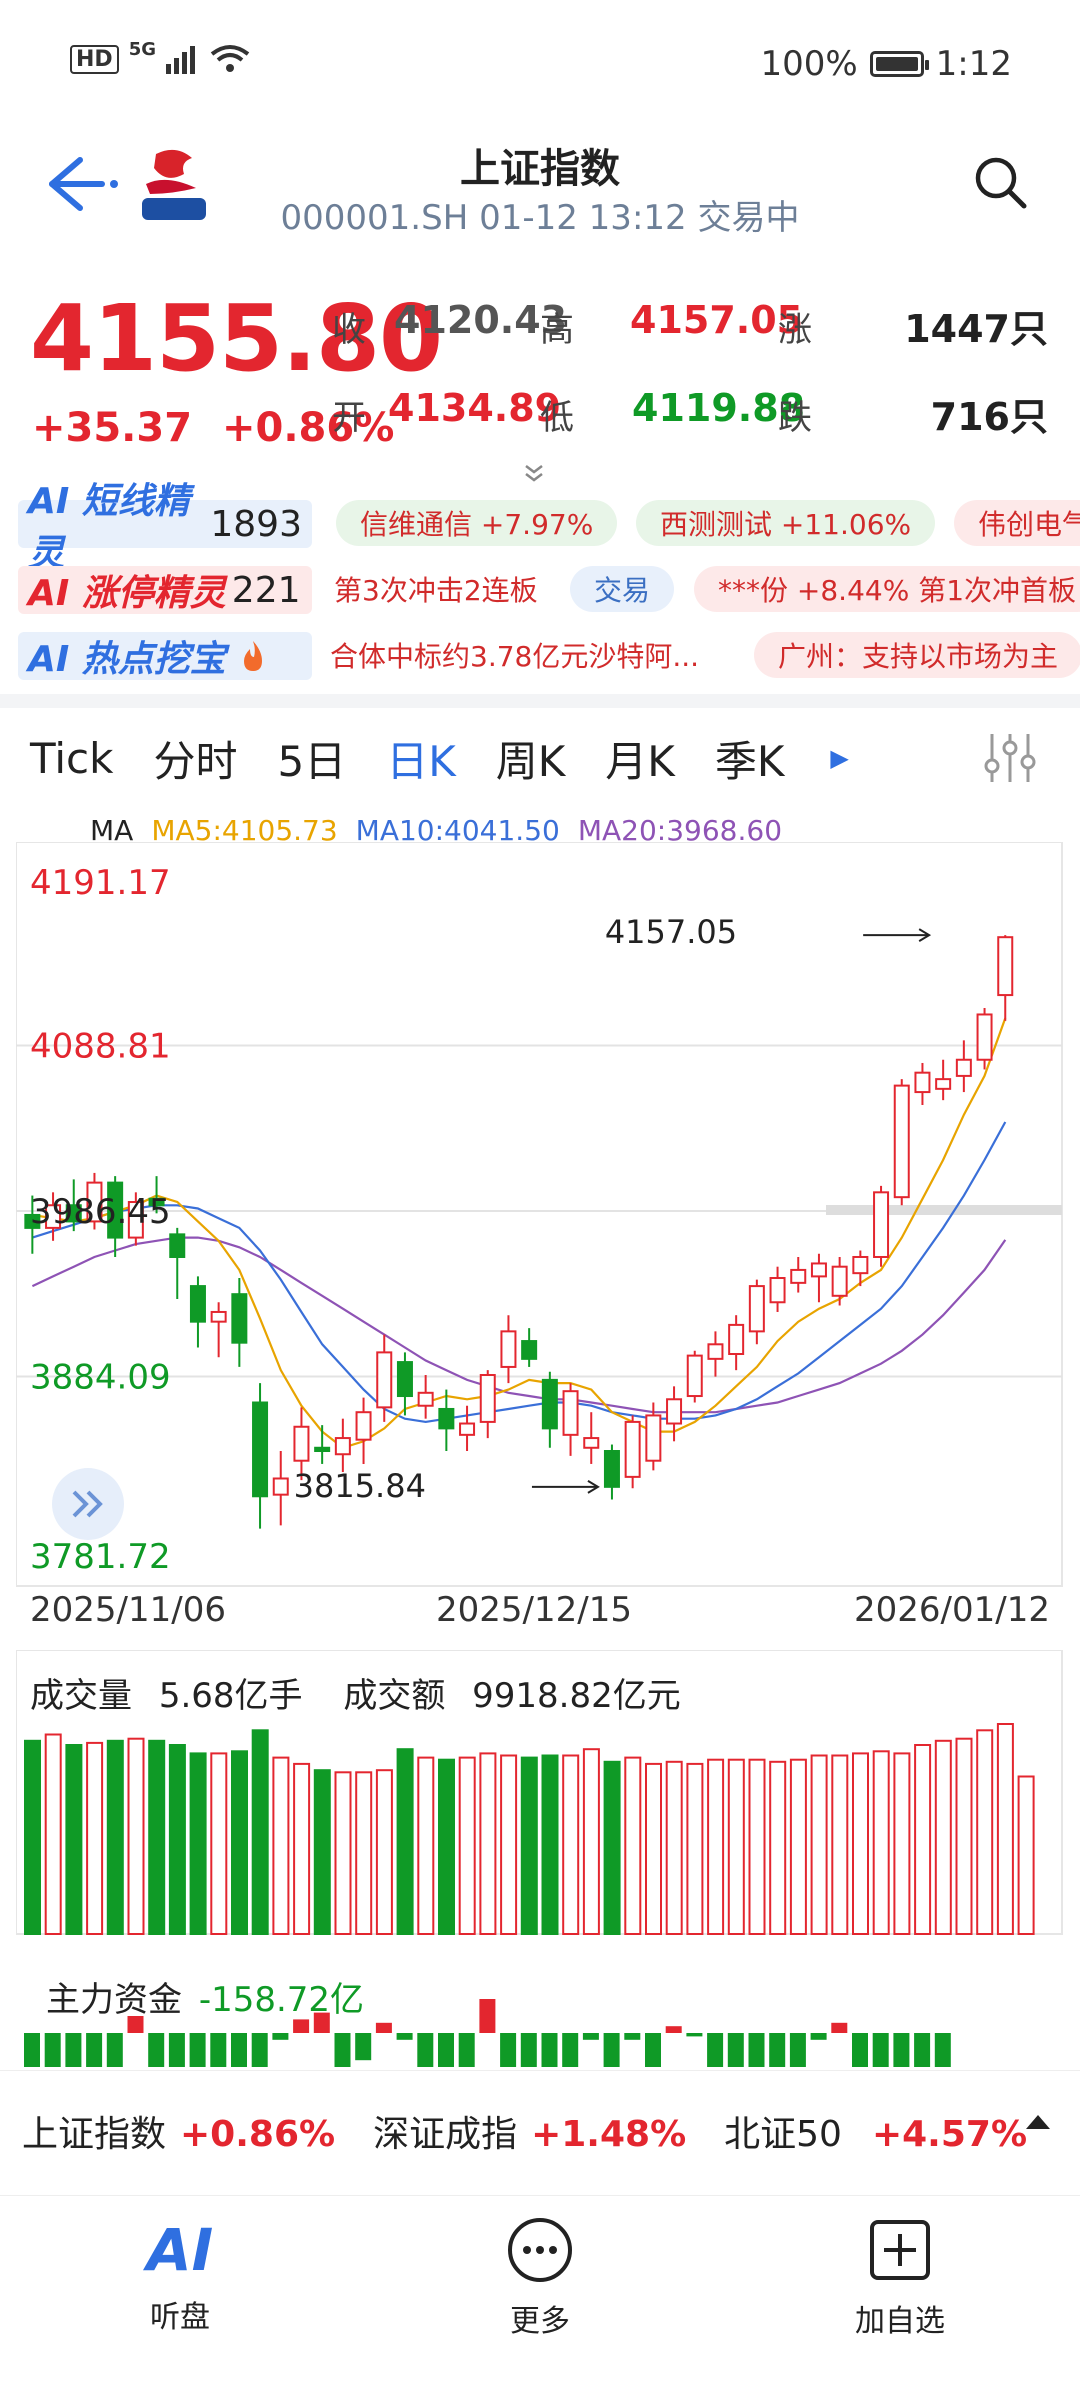 This screenshot has height=2389, width=1080. I want to click on ai-tag-label: AI 热点挖宝, so click(127, 659).